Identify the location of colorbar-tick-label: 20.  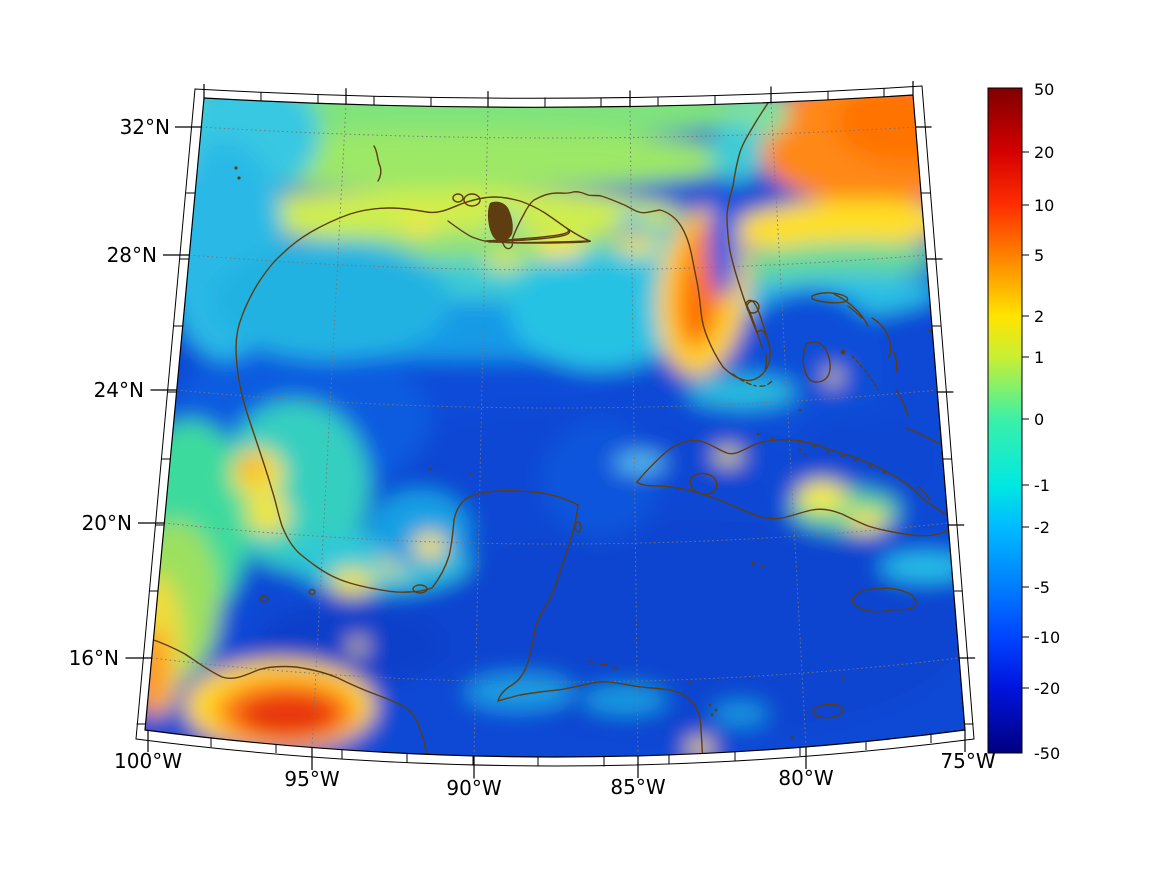
(1044, 152).